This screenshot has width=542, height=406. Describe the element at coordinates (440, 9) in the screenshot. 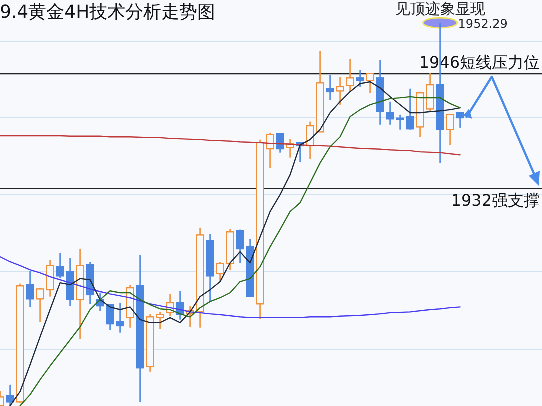

I see `text: 见顶迹象显现` at that location.